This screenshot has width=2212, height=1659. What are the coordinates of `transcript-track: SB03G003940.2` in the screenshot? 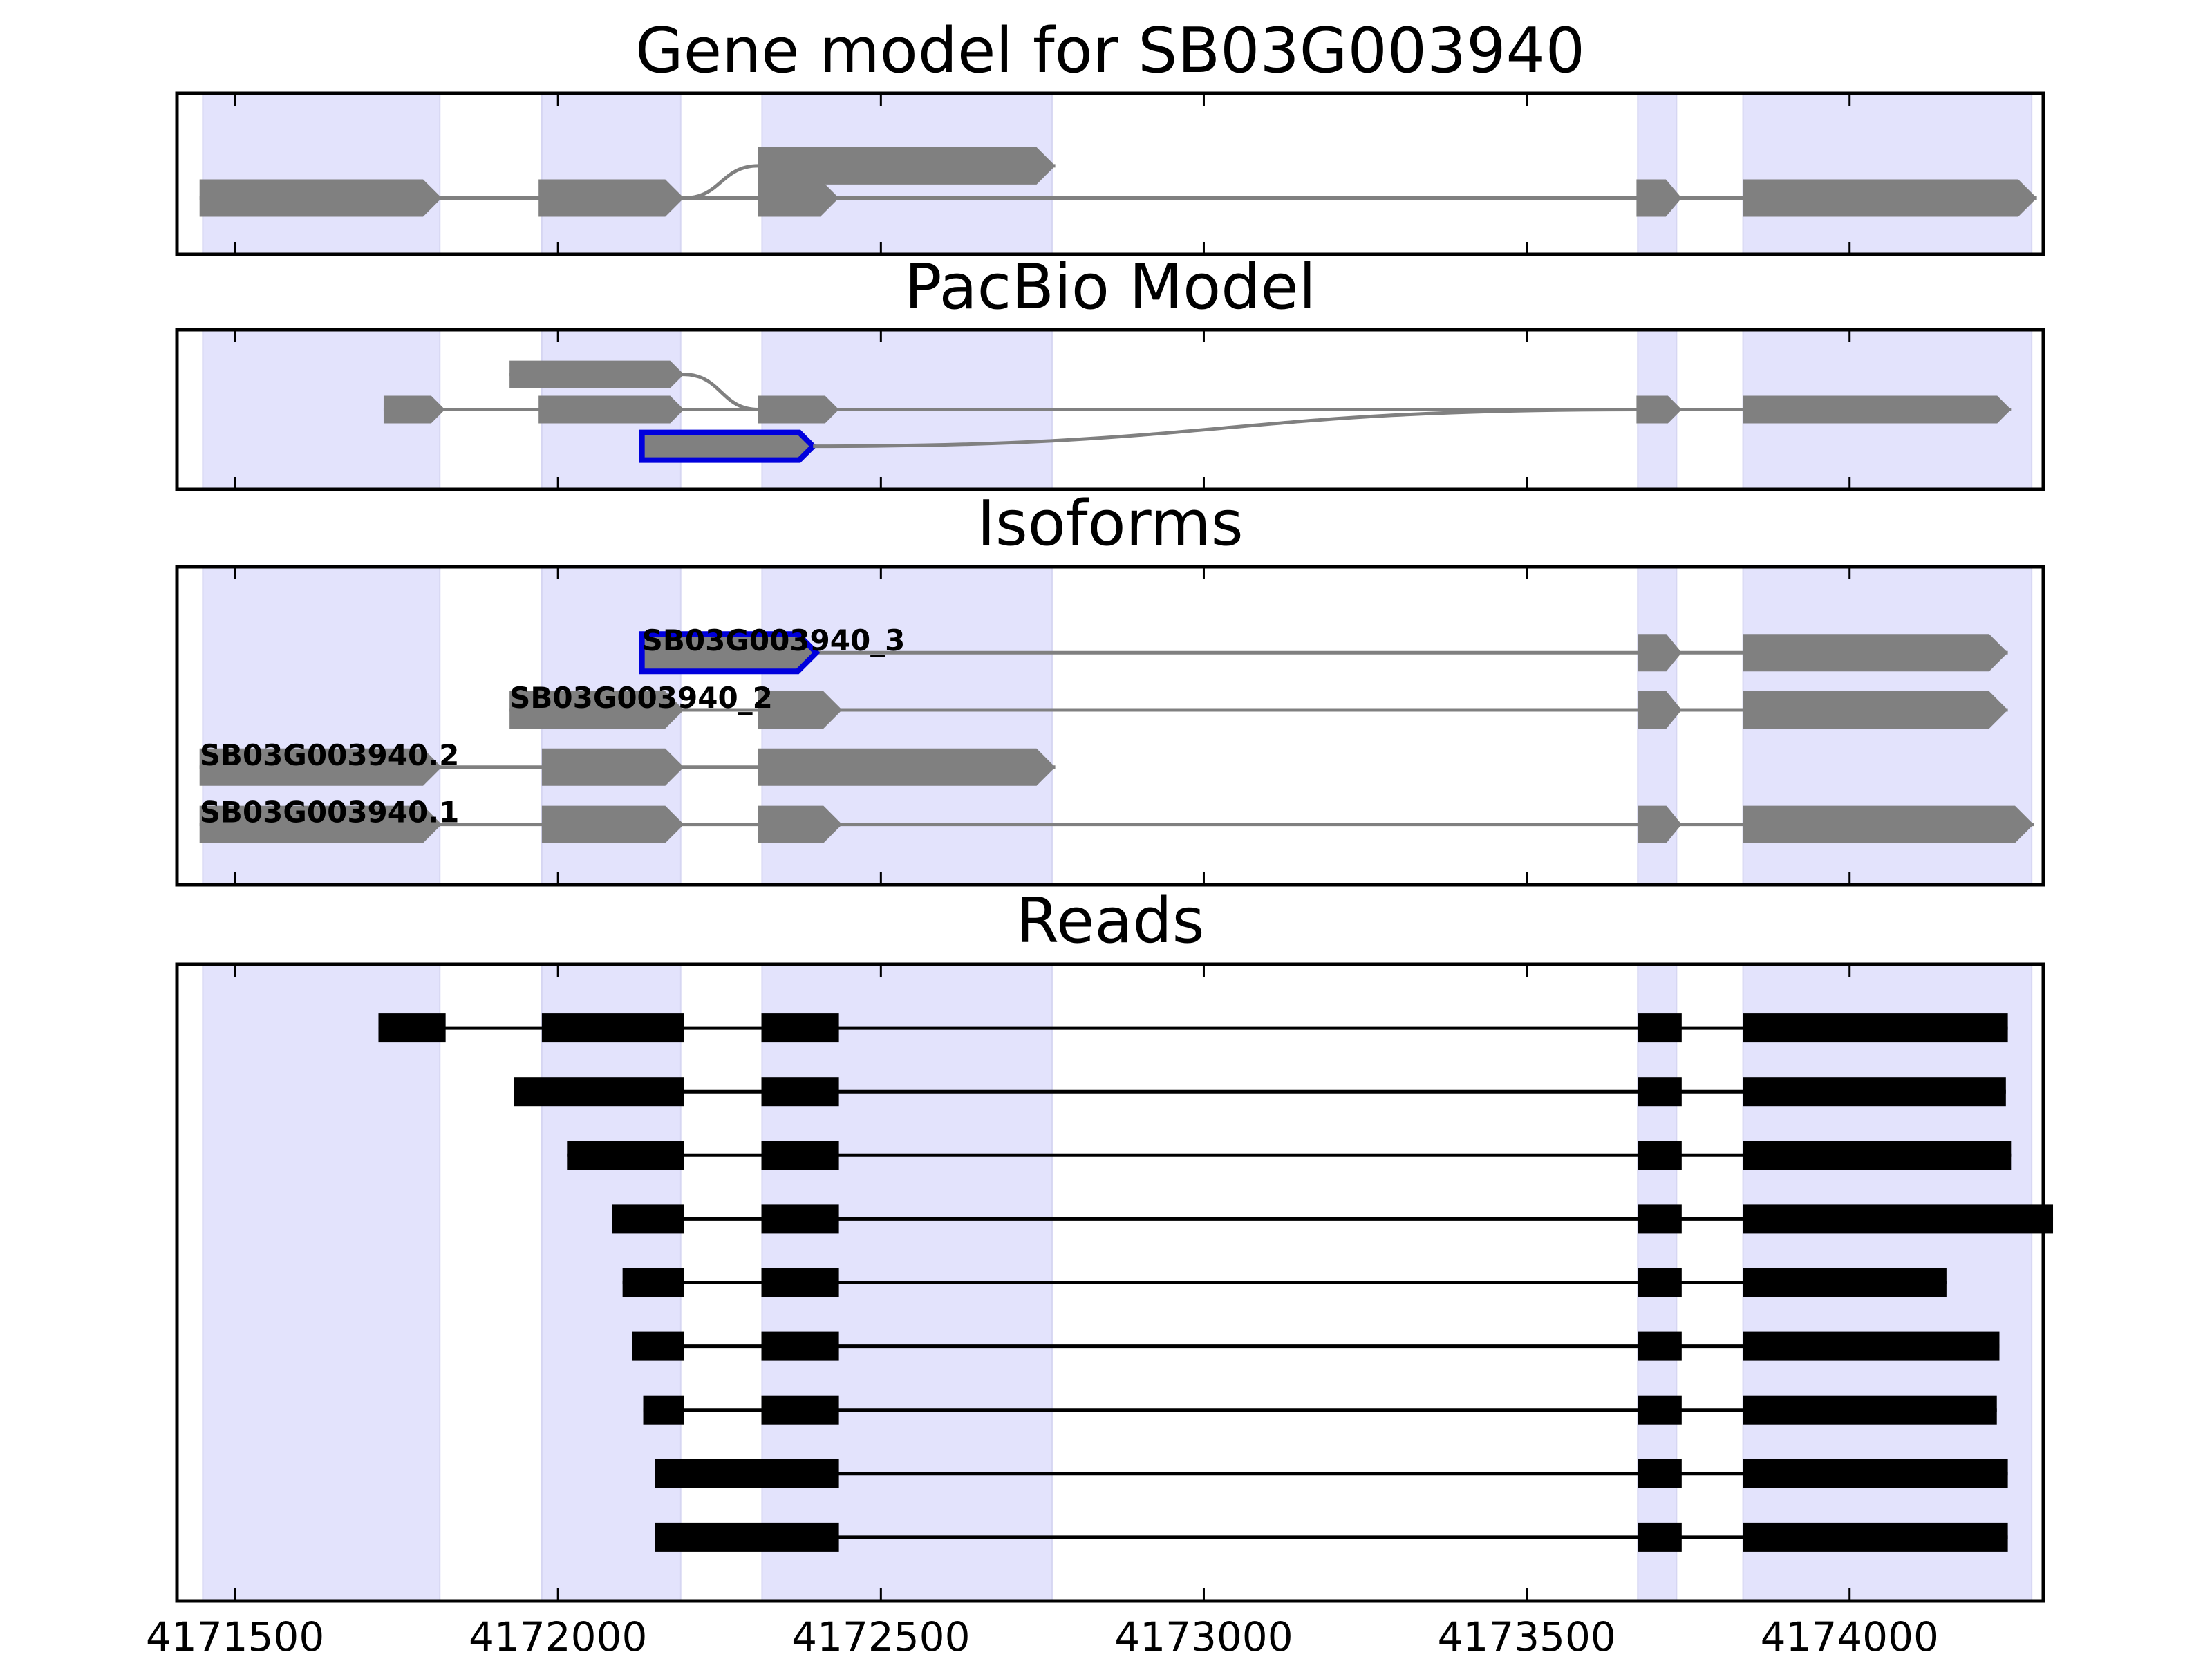 It's located at (627, 762).